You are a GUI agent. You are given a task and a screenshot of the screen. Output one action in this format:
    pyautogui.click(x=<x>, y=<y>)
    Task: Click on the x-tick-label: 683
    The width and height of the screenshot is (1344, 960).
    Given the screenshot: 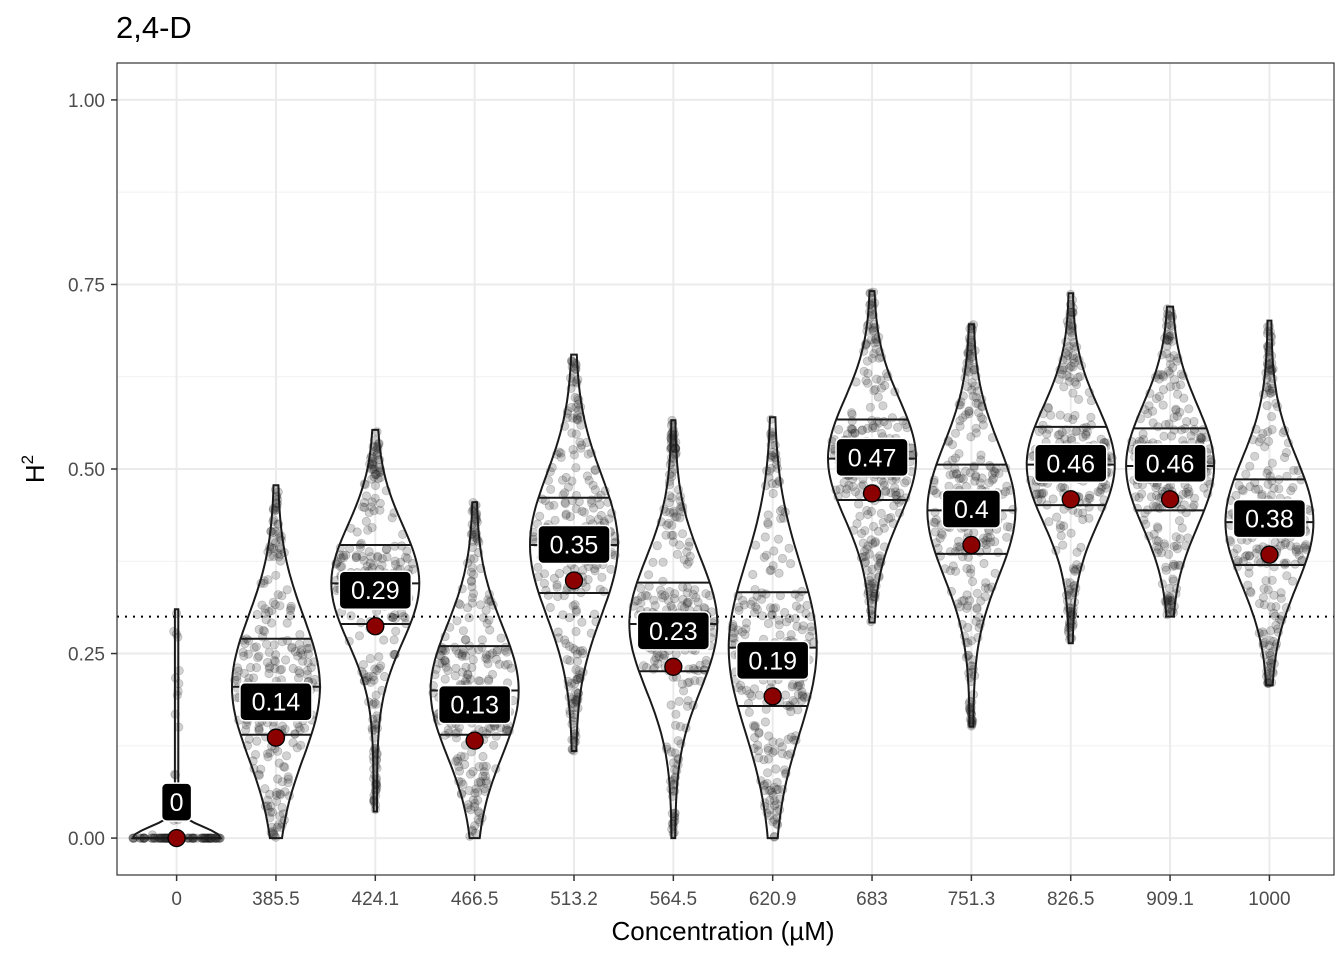 What is the action you would take?
    pyautogui.click(x=872, y=899)
    